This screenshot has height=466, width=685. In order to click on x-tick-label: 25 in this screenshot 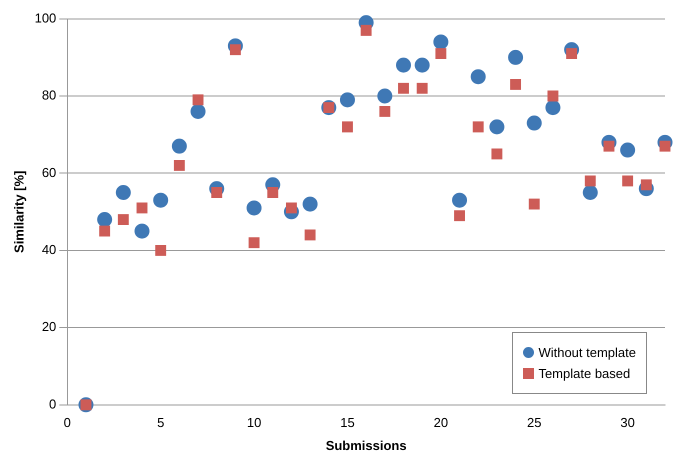, I will do `click(534, 422)`.